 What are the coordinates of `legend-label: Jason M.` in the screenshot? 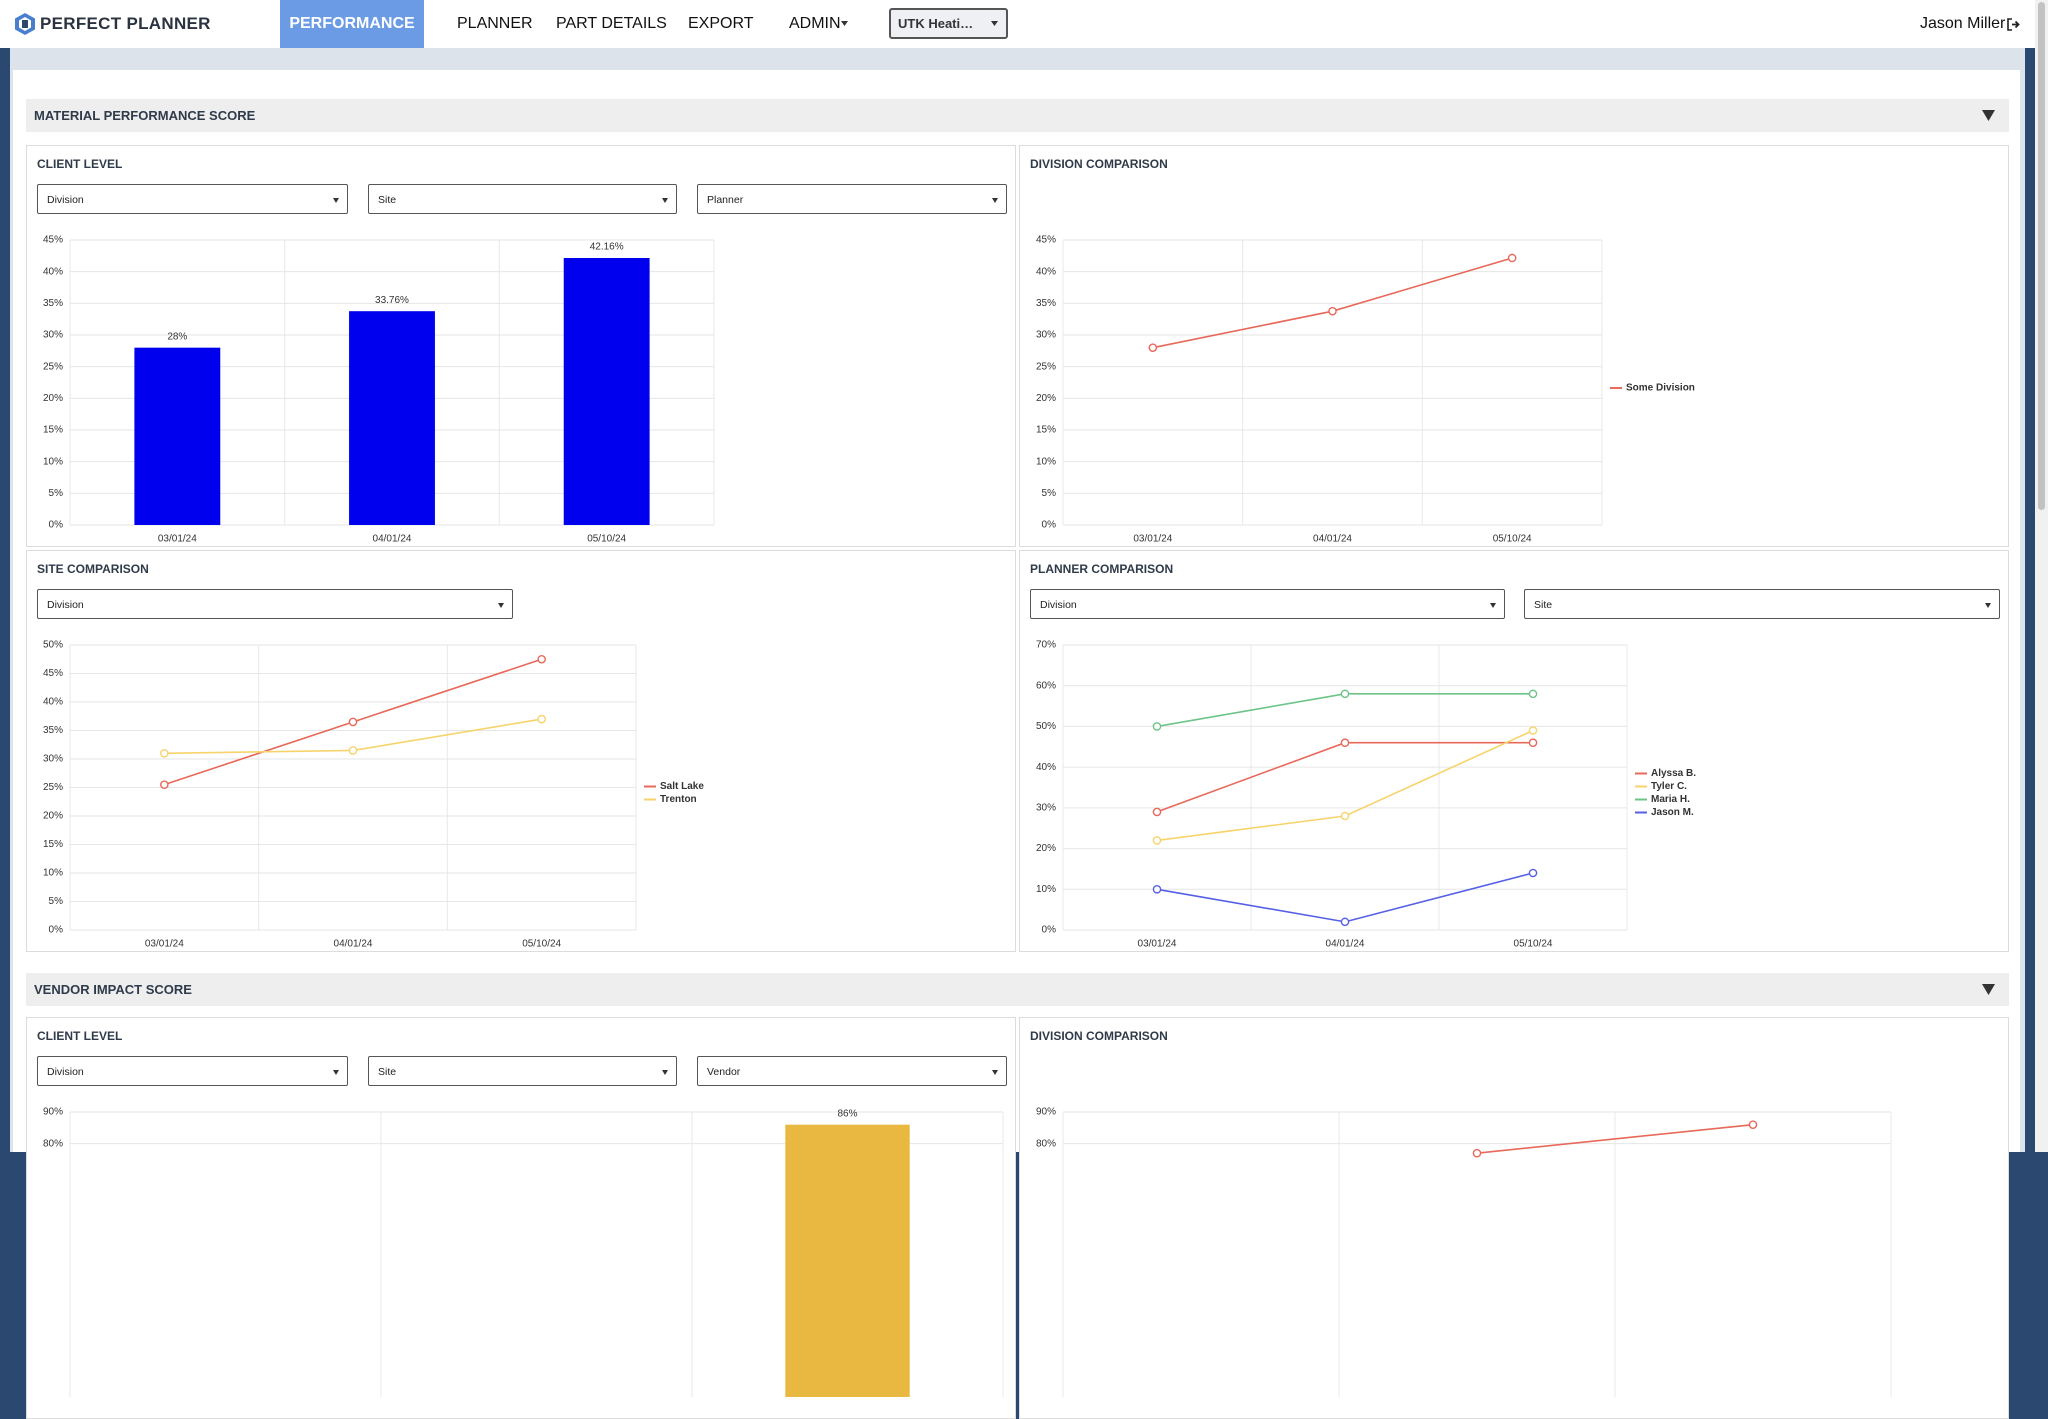 It's located at (1672, 812).